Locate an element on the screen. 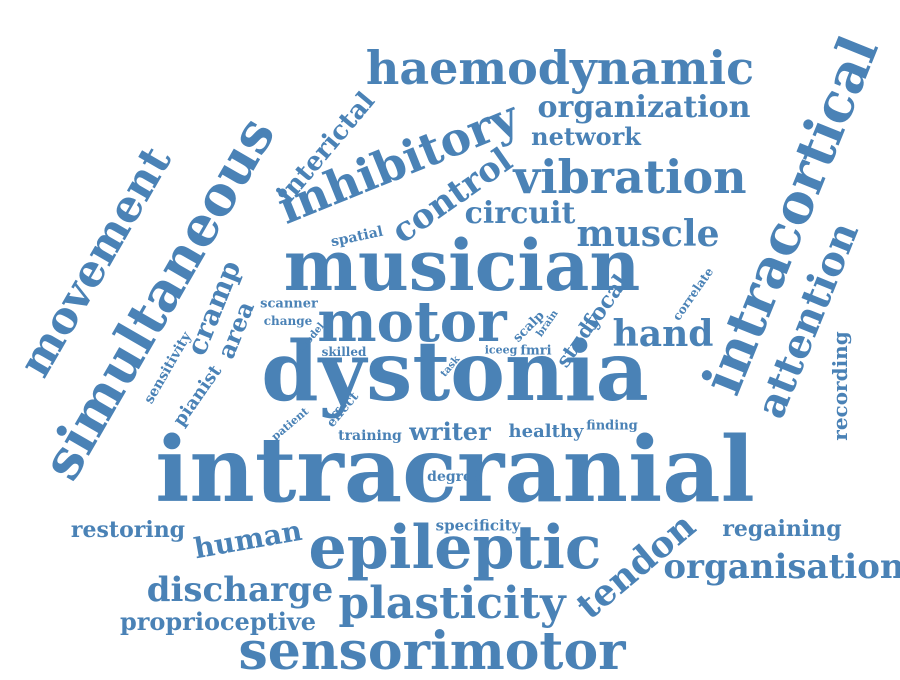 This screenshot has width=900, height=680. word-healthy: healthy is located at coordinates (546, 432).